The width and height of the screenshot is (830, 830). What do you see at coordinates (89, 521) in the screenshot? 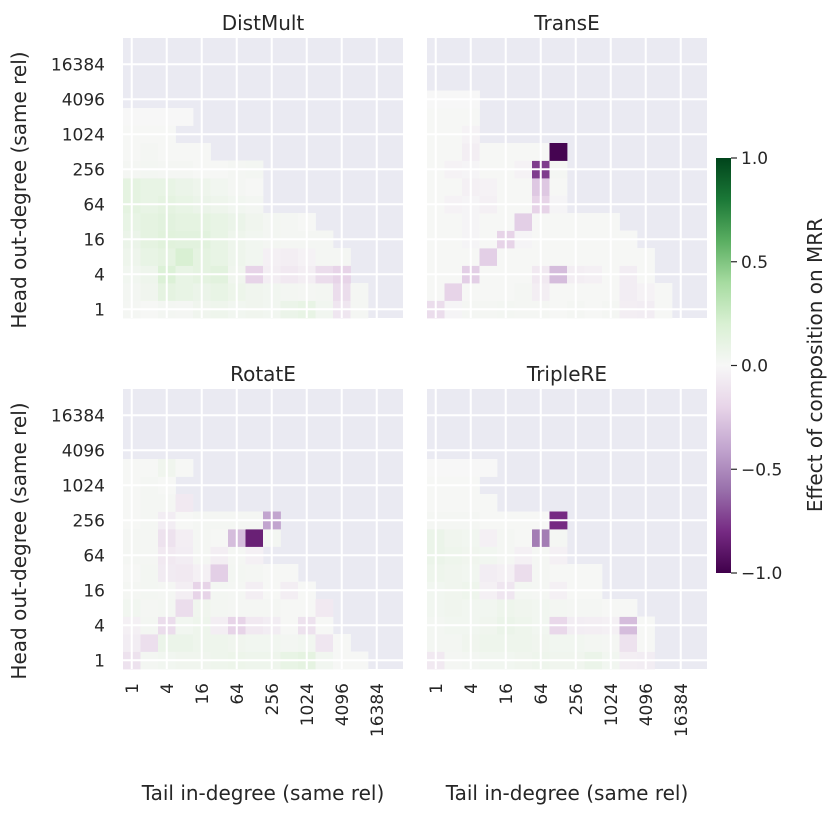
I see `y-tick-label: 256` at bounding box center [89, 521].